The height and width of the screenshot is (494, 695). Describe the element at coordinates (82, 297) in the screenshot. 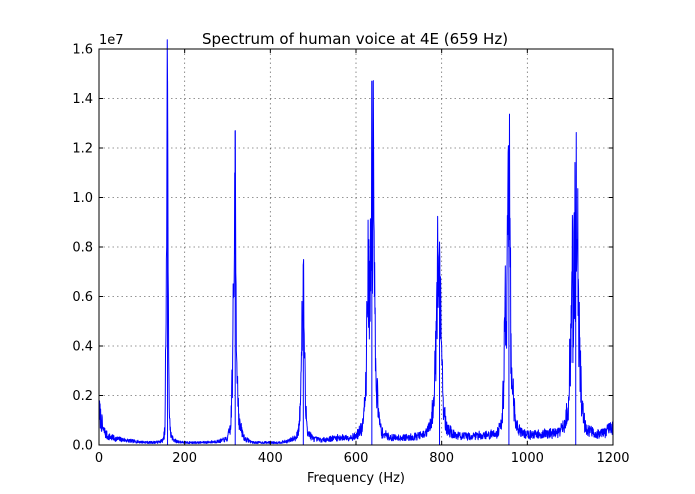

I see `y-tick-label: 0.6` at that location.